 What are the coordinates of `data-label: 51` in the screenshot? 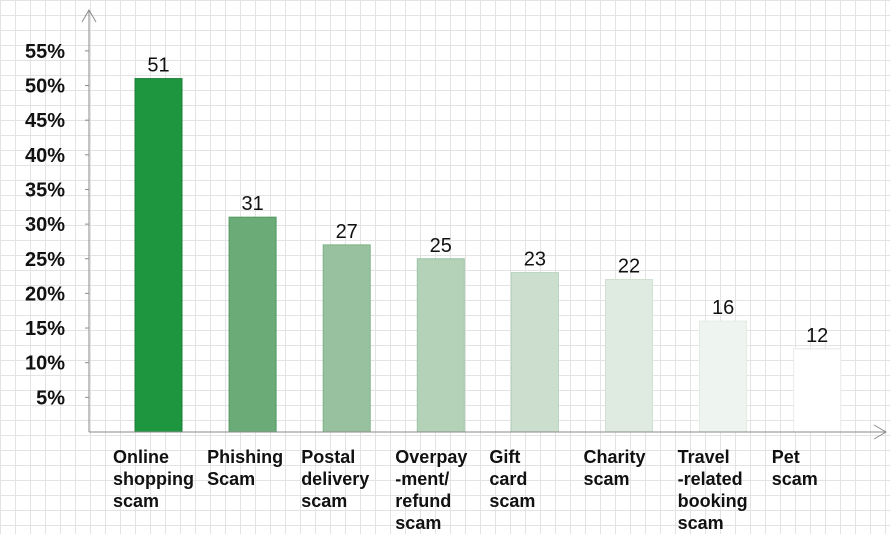 It's located at (158, 66).